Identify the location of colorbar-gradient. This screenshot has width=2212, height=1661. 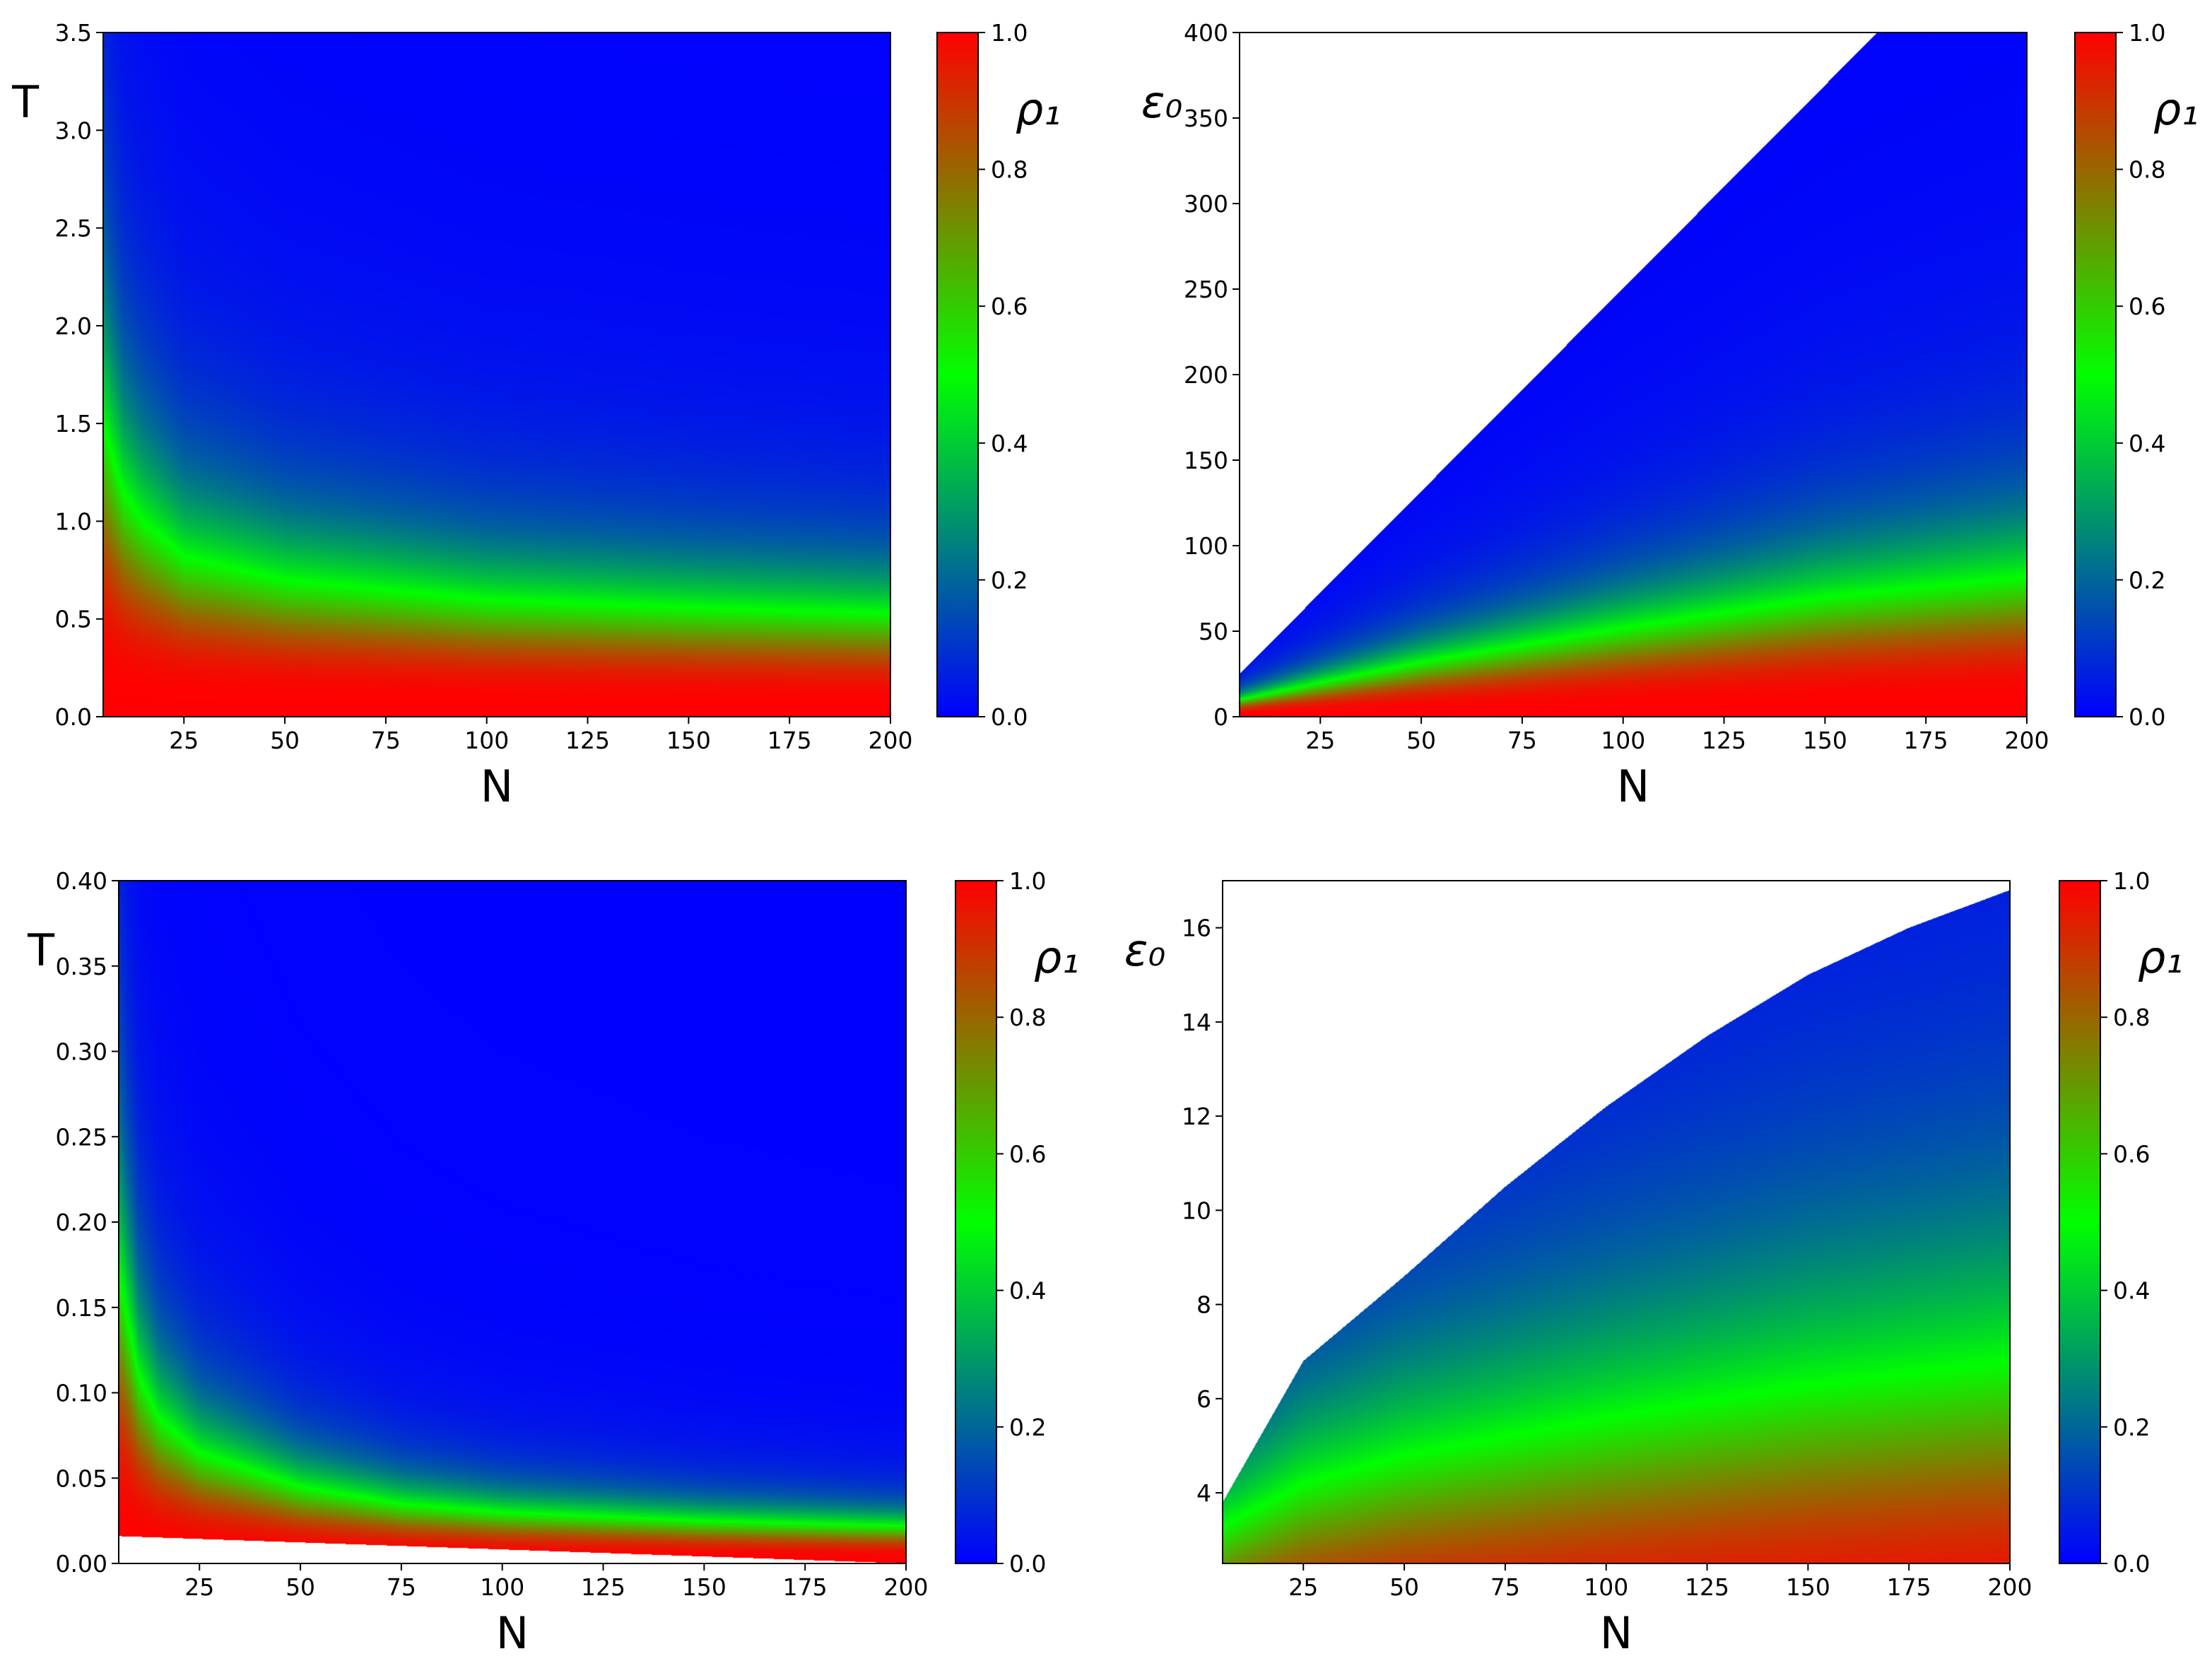
(2079, 1222).